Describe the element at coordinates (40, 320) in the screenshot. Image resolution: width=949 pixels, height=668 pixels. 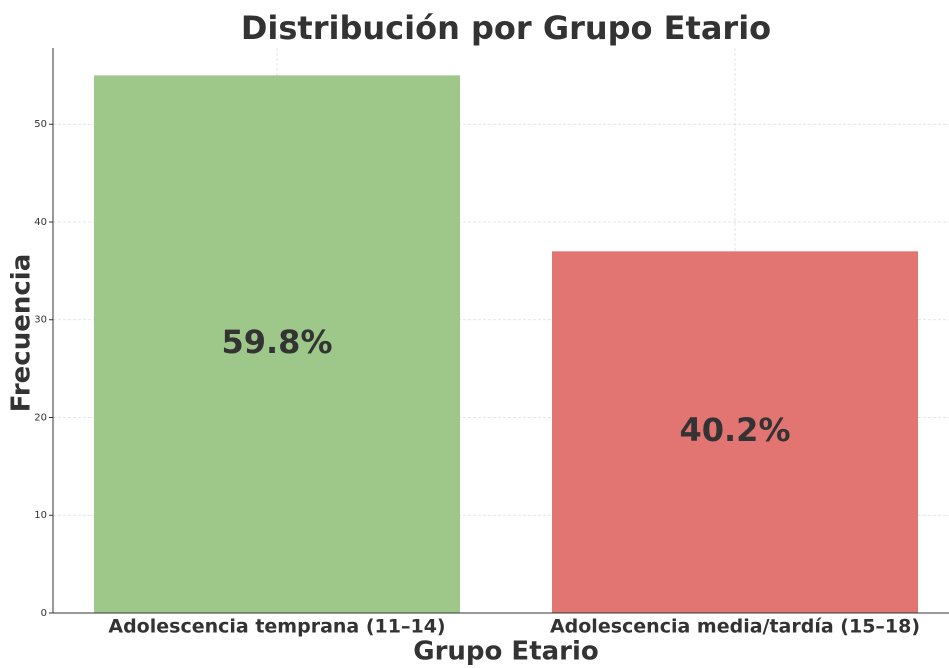
I see `y-tick-label: 30` at that location.